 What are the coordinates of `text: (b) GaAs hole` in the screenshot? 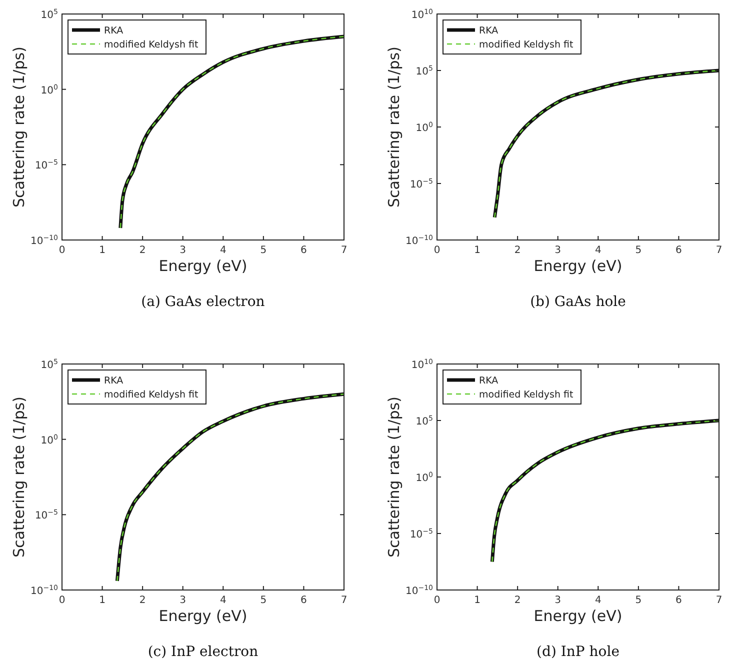 It's located at (578, 302).